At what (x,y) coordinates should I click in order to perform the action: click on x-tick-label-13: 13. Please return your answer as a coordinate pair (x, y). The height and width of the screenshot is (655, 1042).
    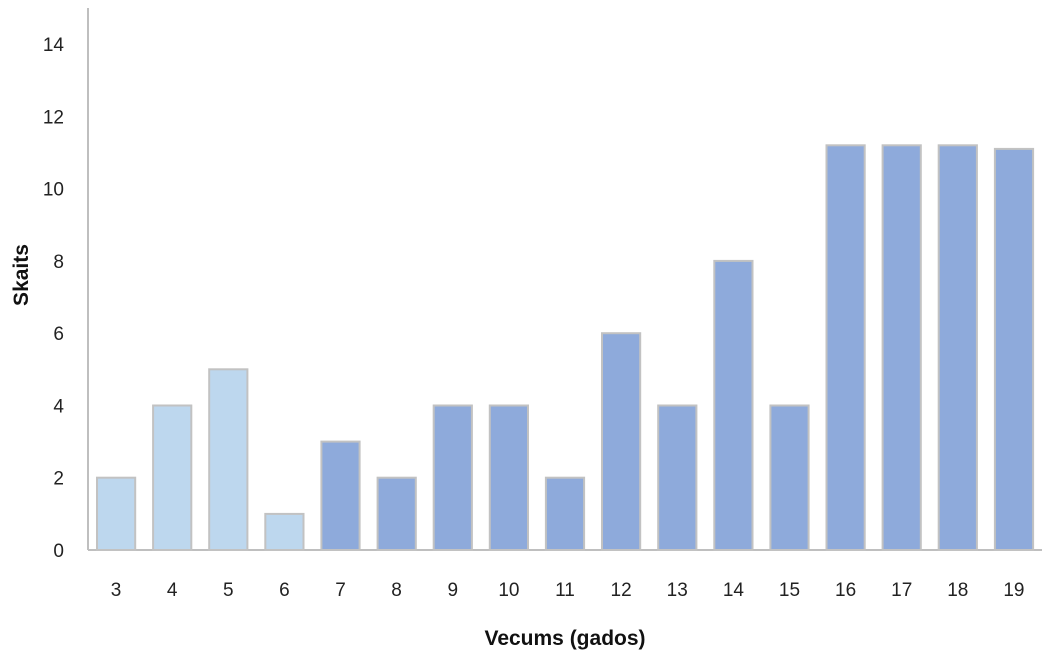
    Looking at the image, I should click on (677, 590).